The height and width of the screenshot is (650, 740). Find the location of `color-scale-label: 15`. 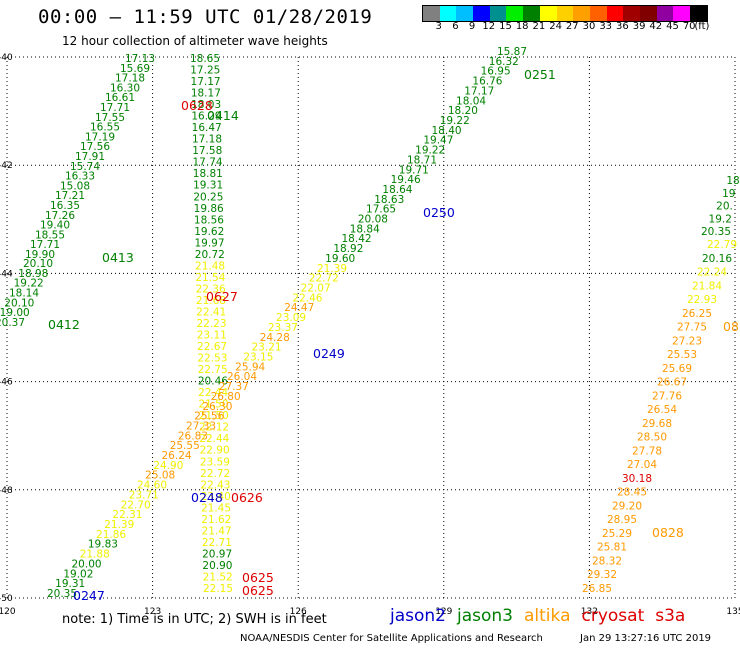

color-scale-label: 15 is located at coordinates (505, 26).